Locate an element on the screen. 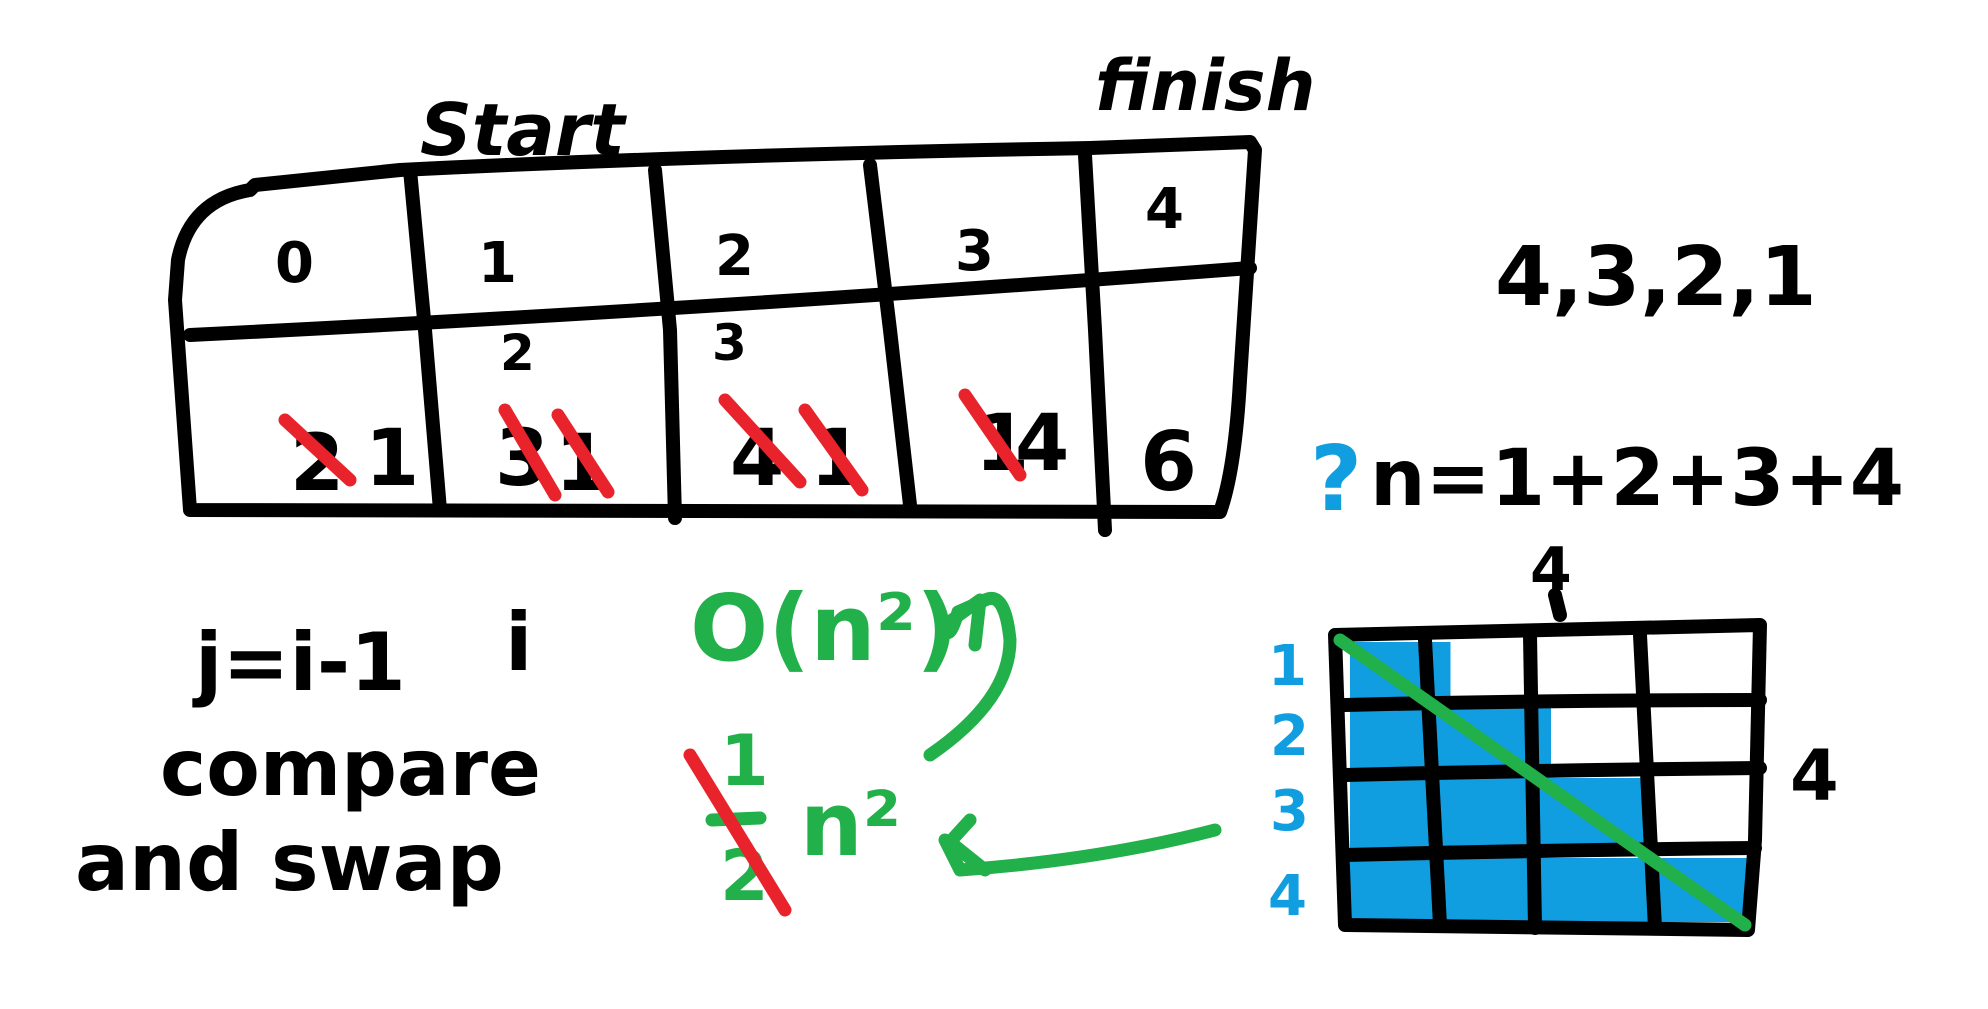 Image resolution: width=1988 pixels, height=1009 pixels. complexity-grid: 4 4 1 2 3 4 is located at coordinates (1553, 736).